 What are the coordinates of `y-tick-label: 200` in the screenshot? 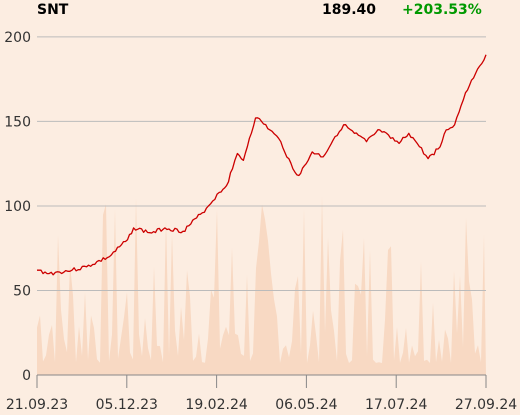 It's located at (17, 38).